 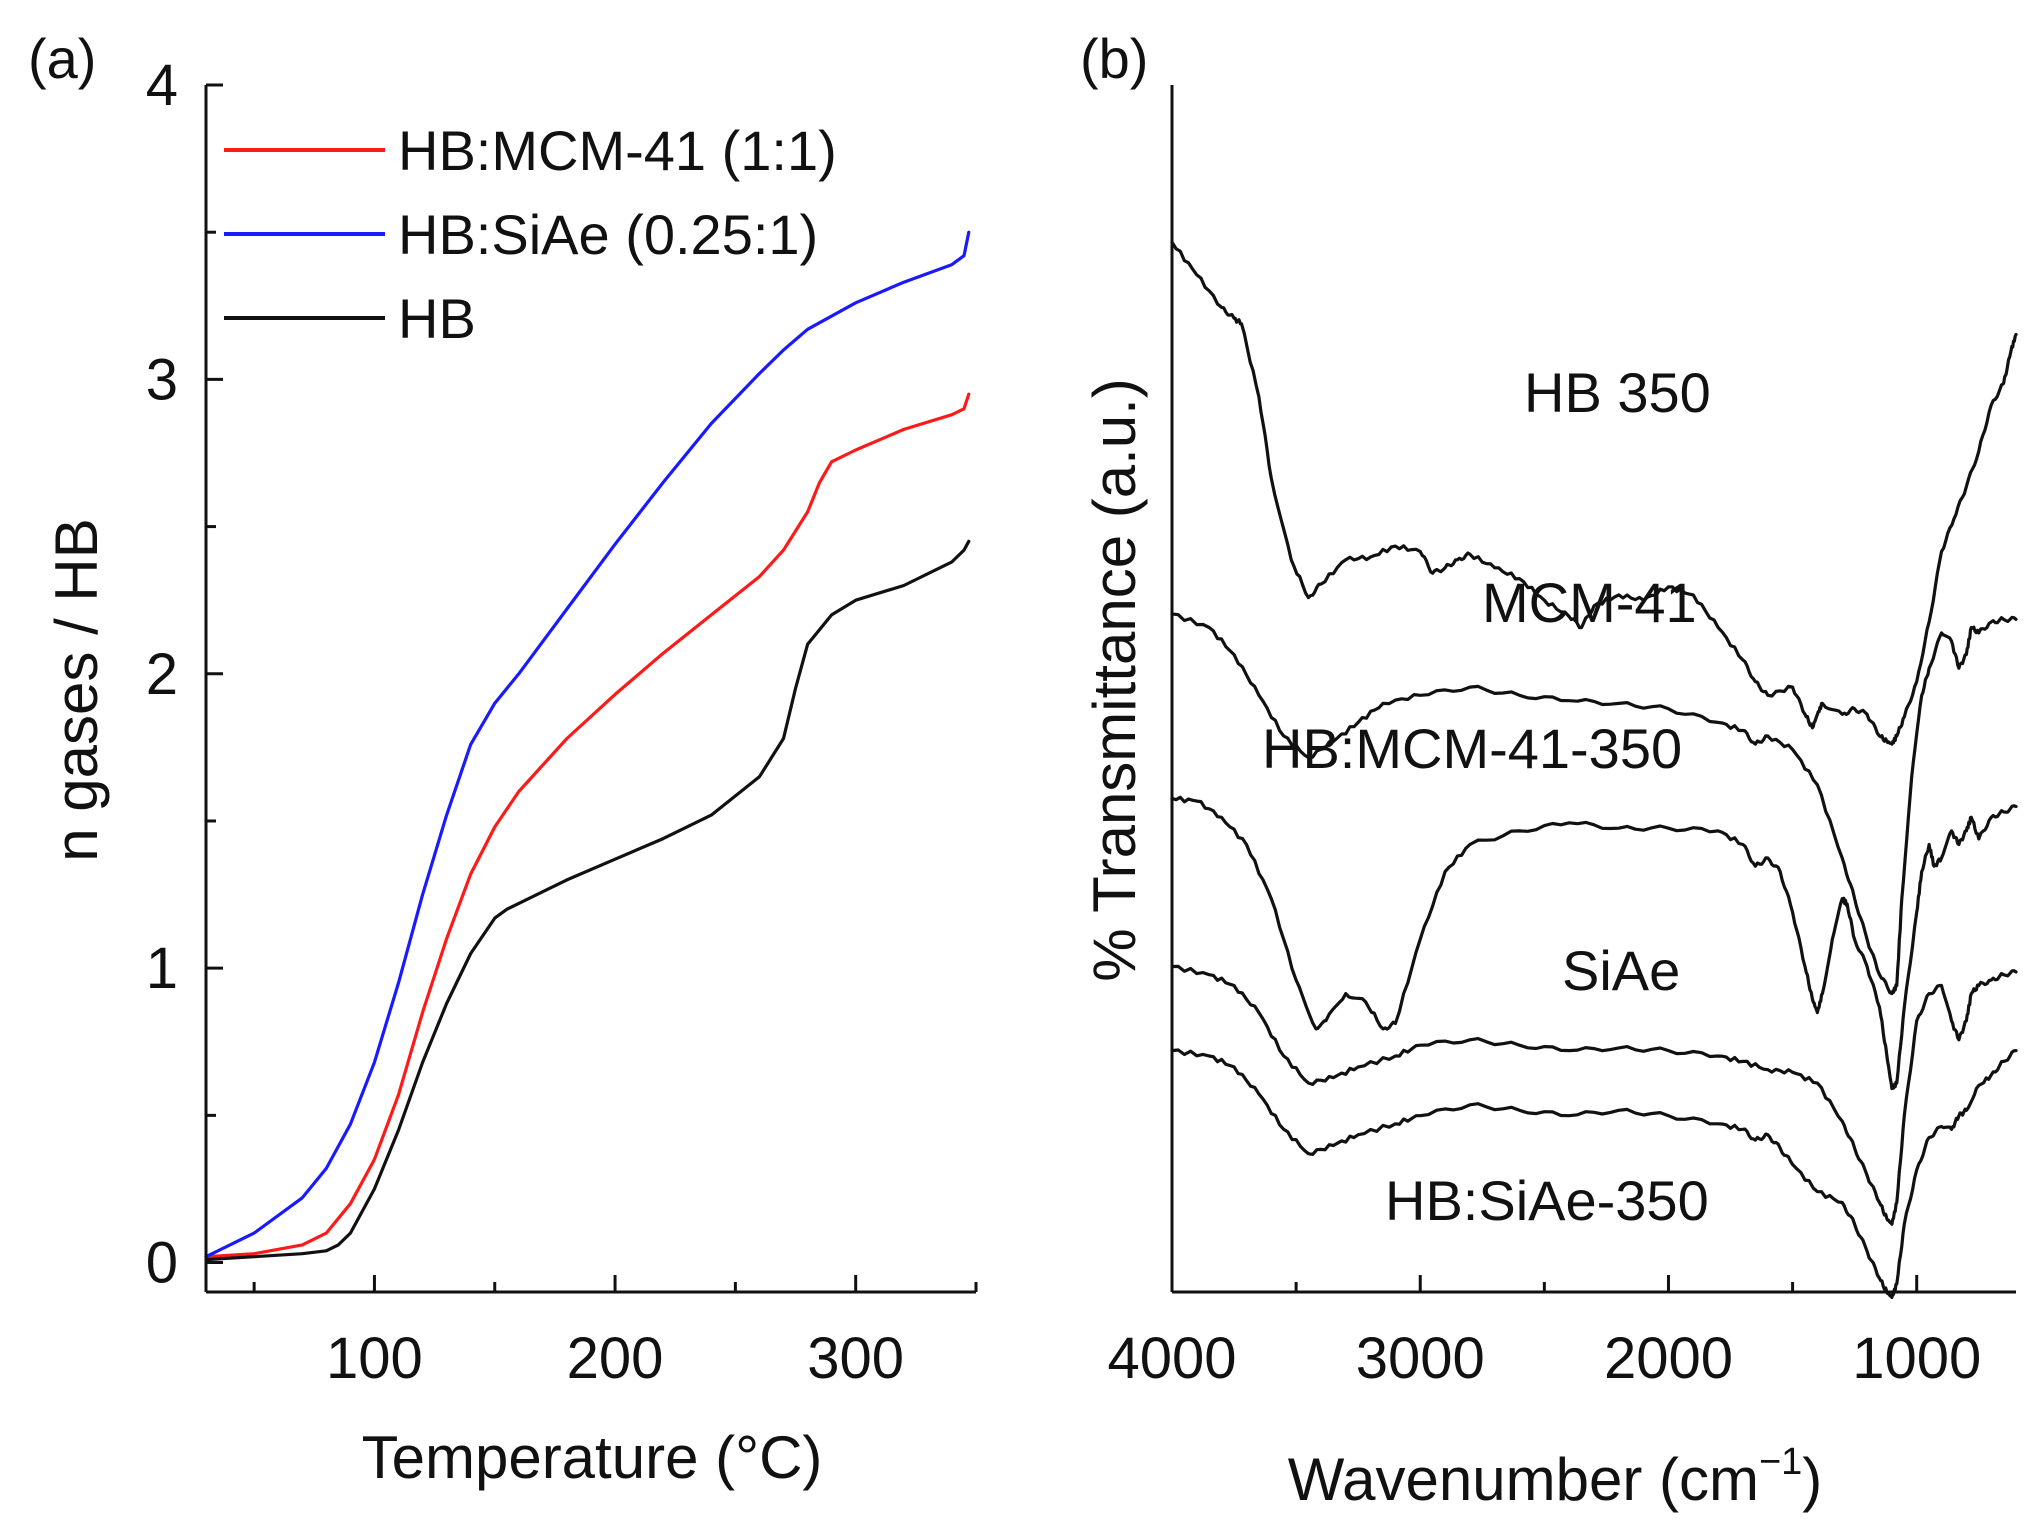 I want to click on b-x-tick-label: 4000, so click(x=1171, y=1358).